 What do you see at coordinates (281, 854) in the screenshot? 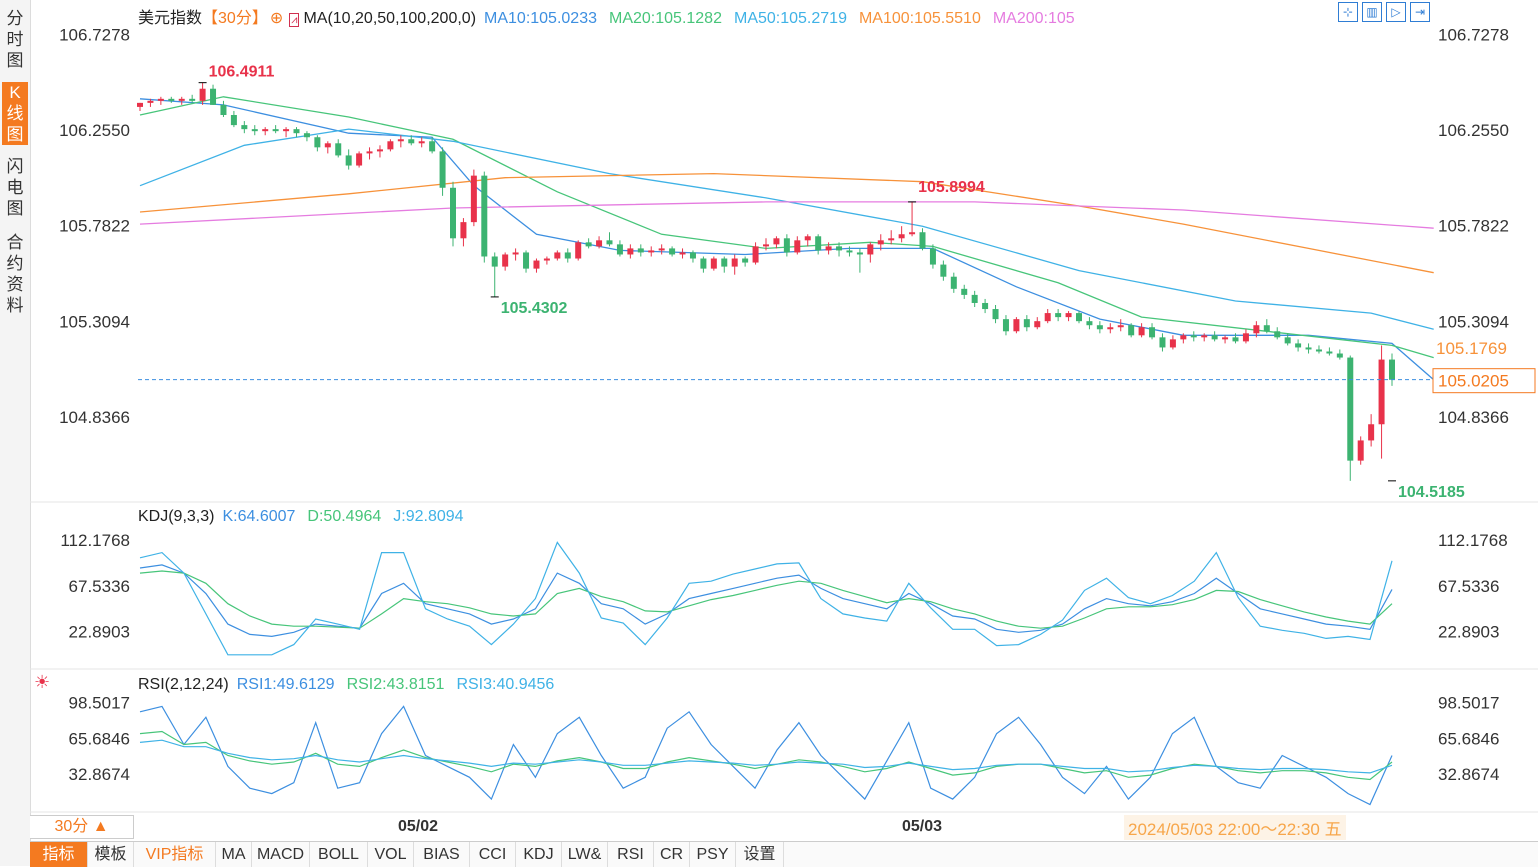
I see `bottom-tab-4: MACD` at bounding box center [281, 854].